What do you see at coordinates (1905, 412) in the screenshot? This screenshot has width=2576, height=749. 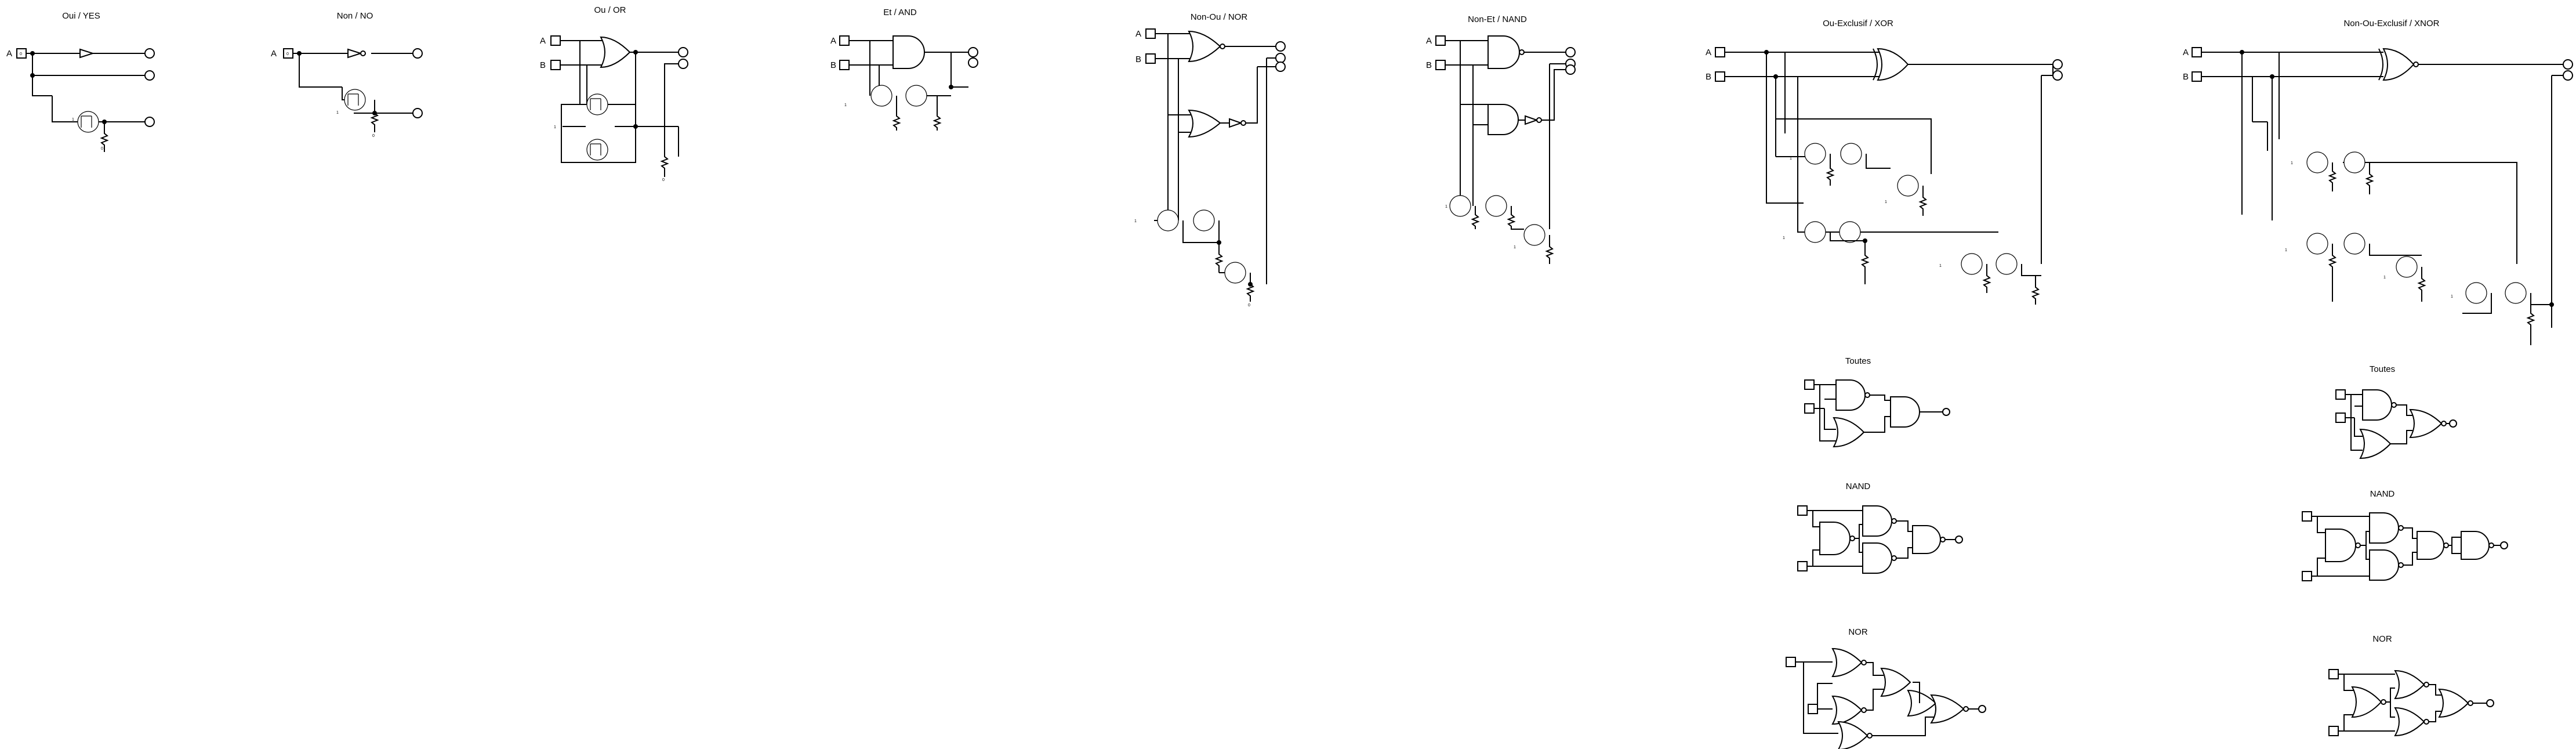 I see `xor-all-and` at bounding box center [1905, 412].